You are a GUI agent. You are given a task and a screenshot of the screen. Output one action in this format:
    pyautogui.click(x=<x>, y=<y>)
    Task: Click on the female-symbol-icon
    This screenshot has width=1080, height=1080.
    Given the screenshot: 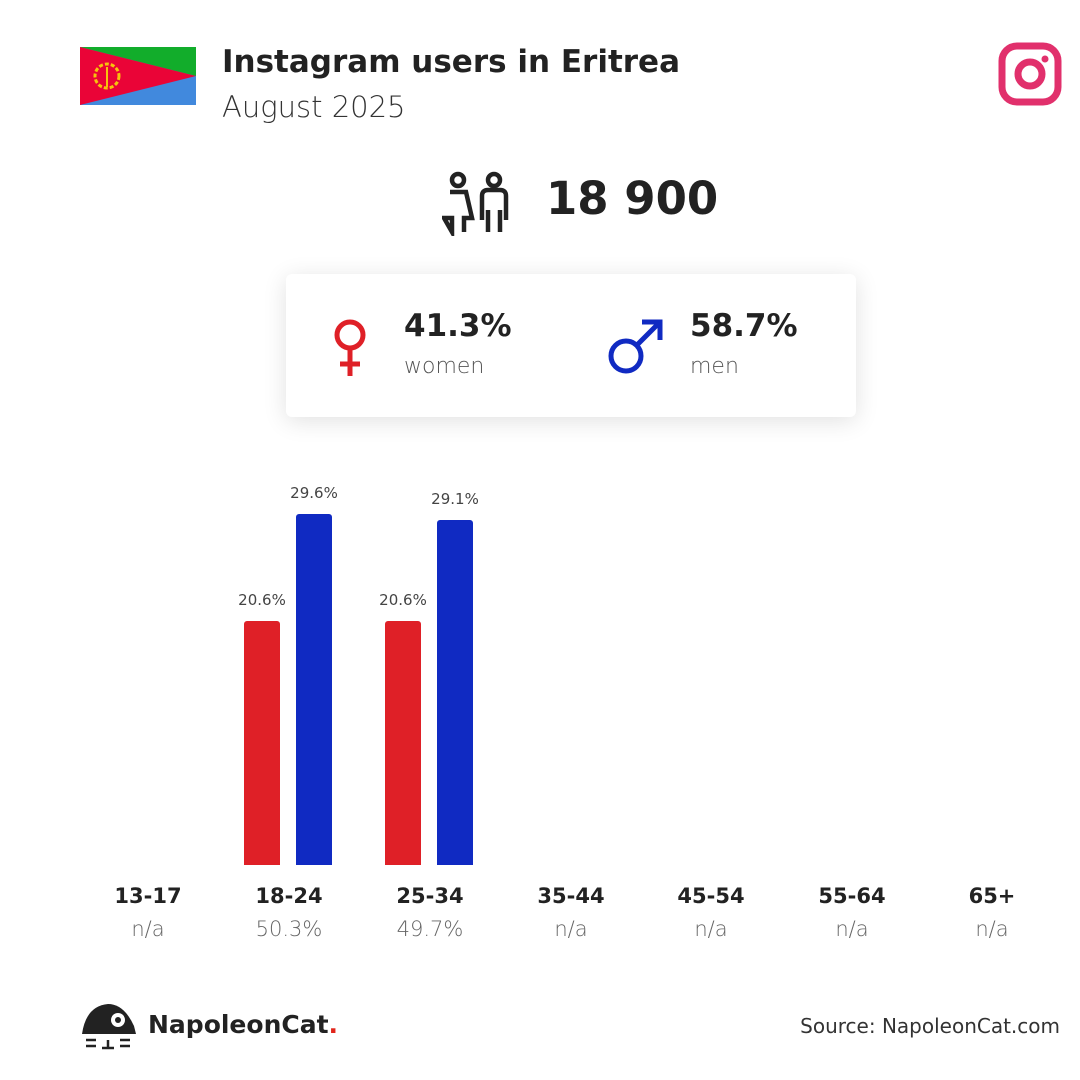 What is the action you would take?
    pyautogui.click(x=350, y=347)
    